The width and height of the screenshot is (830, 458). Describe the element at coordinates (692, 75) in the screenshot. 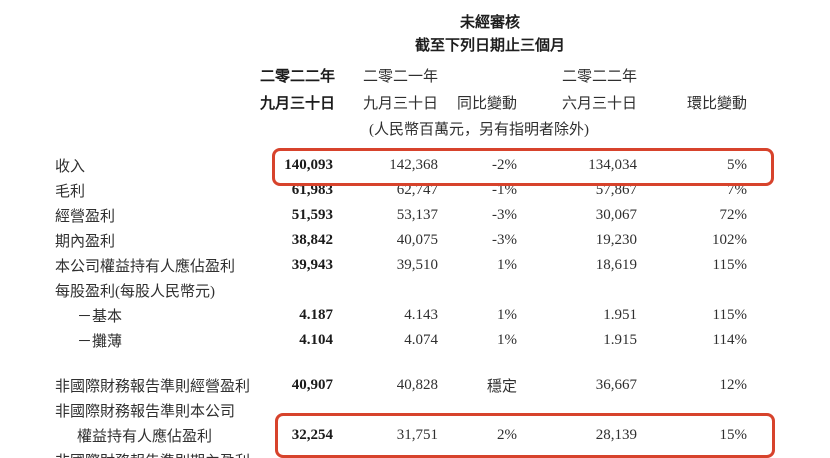

I see `header-col5-spacer` at that location.